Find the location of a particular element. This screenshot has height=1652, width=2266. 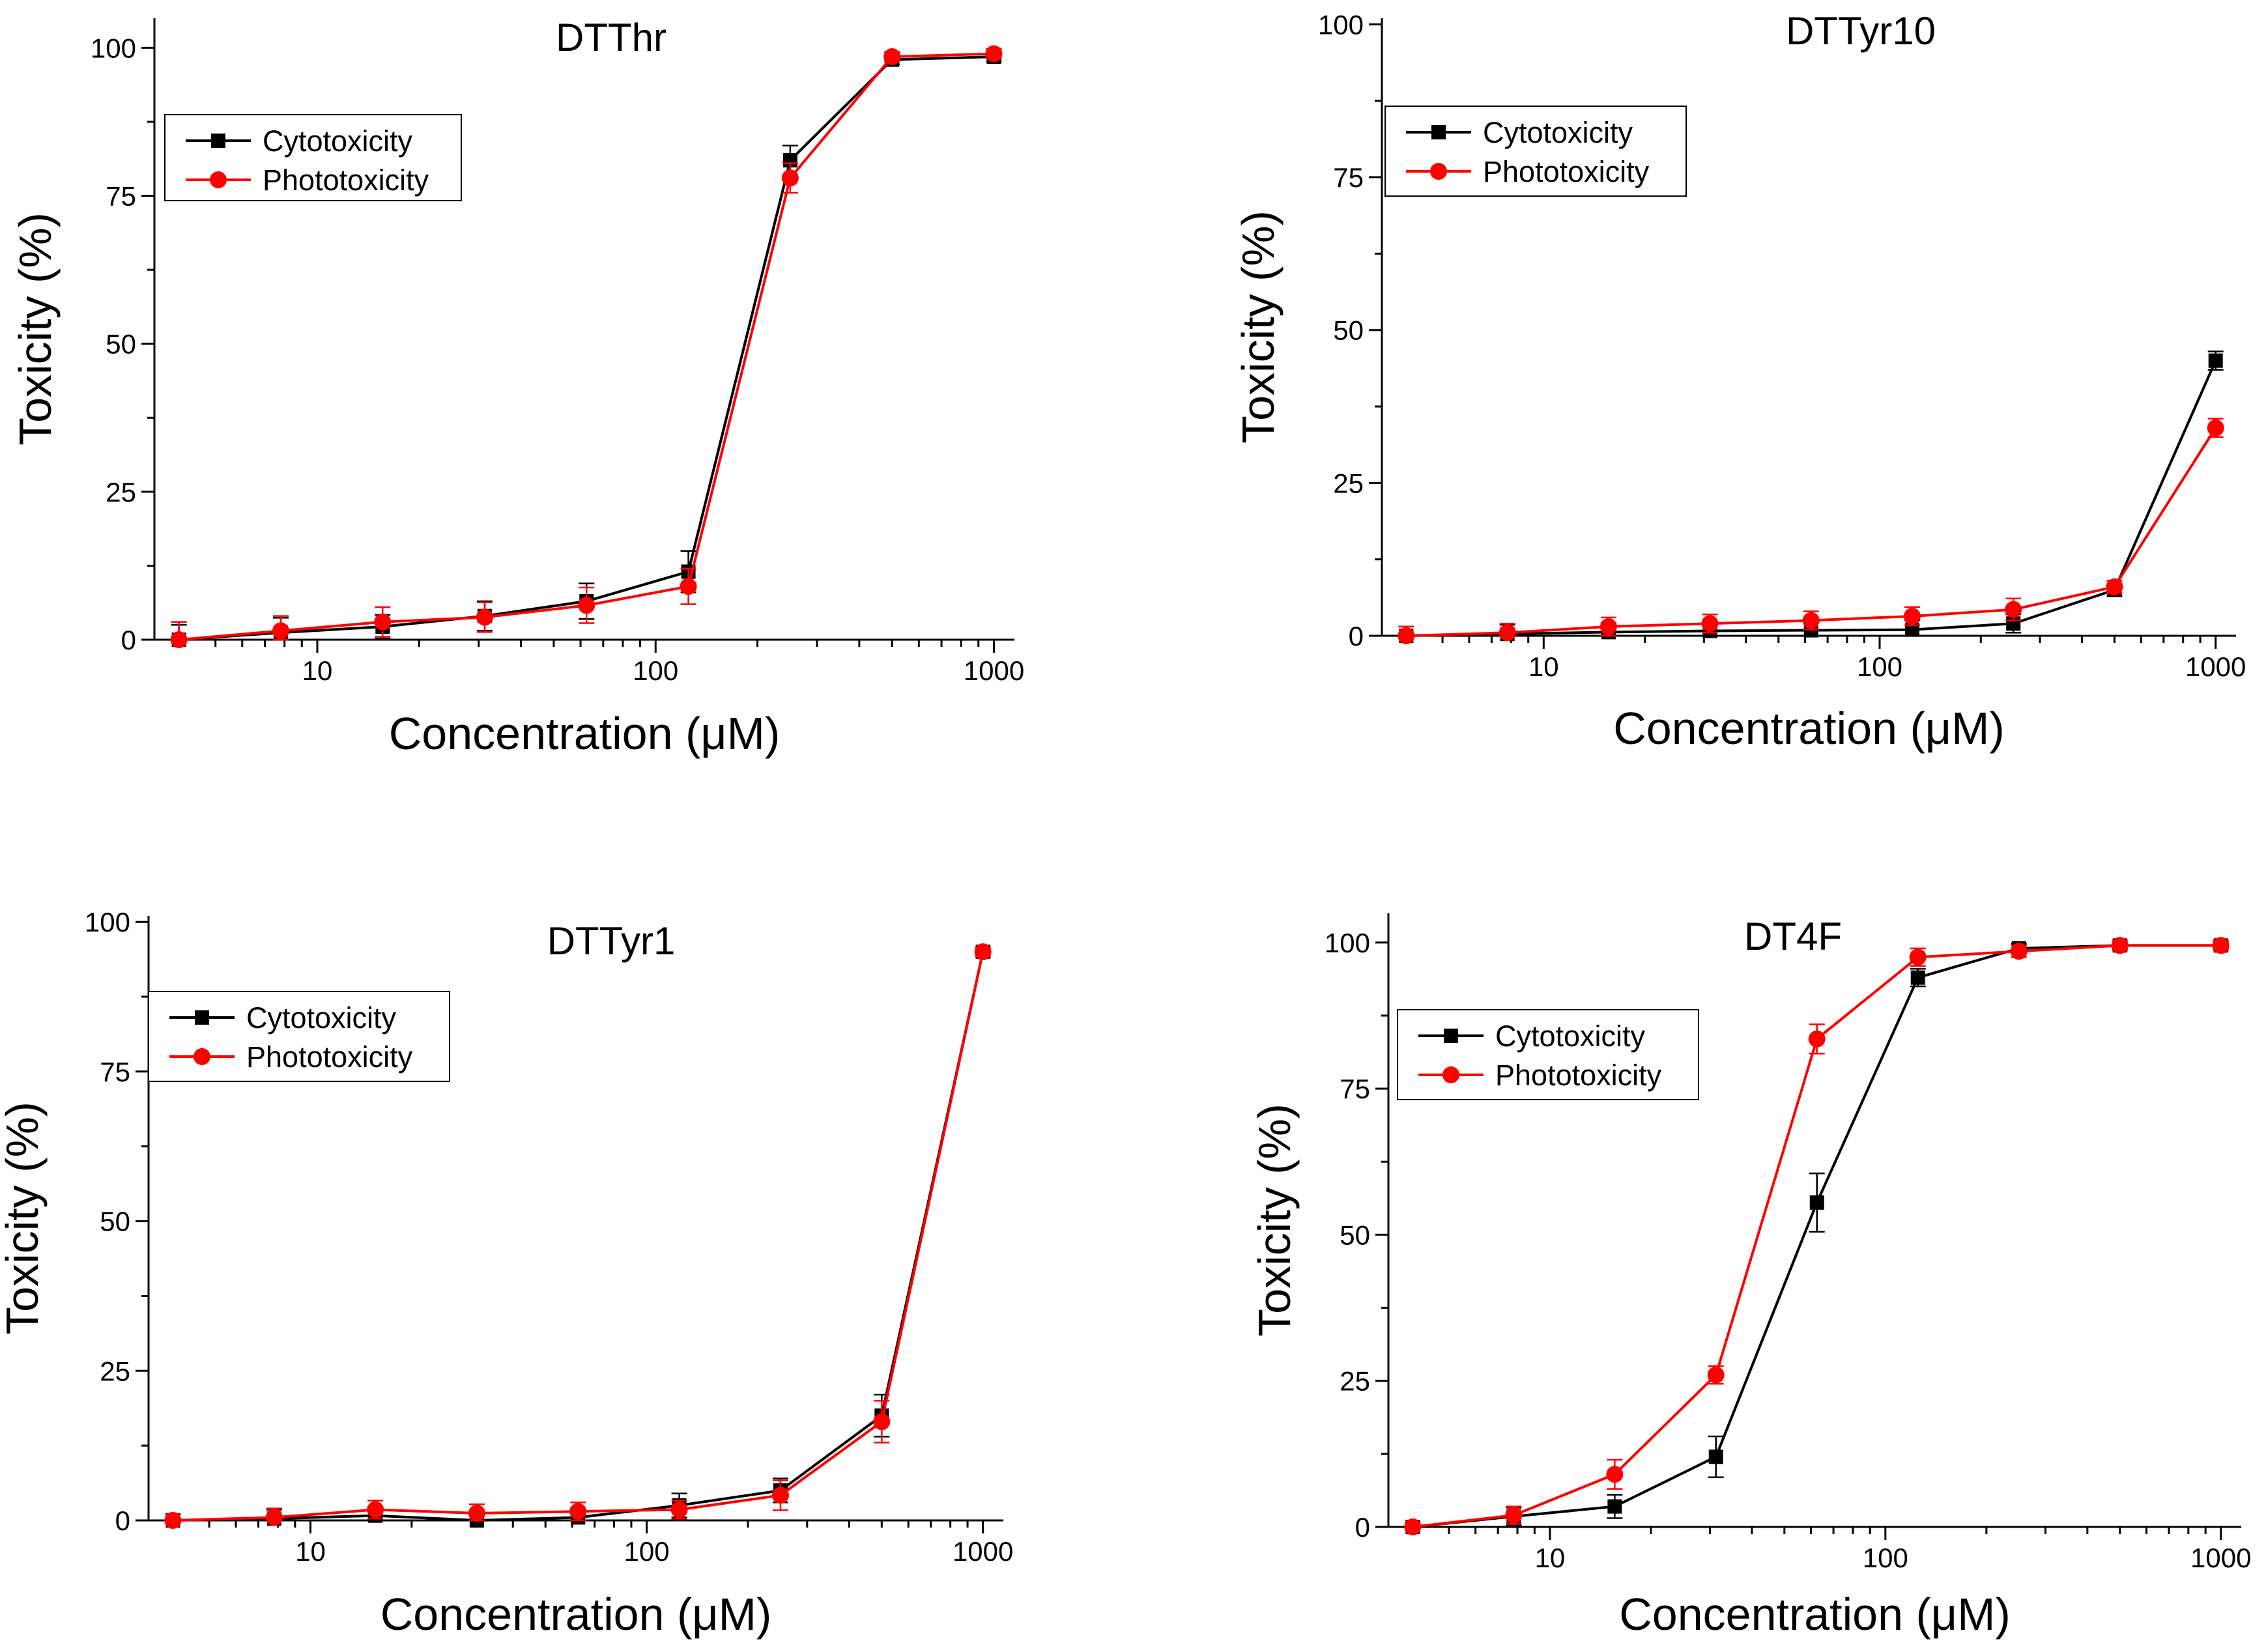

chart-title: DTTyr1 is located at coordinates (612, 941).